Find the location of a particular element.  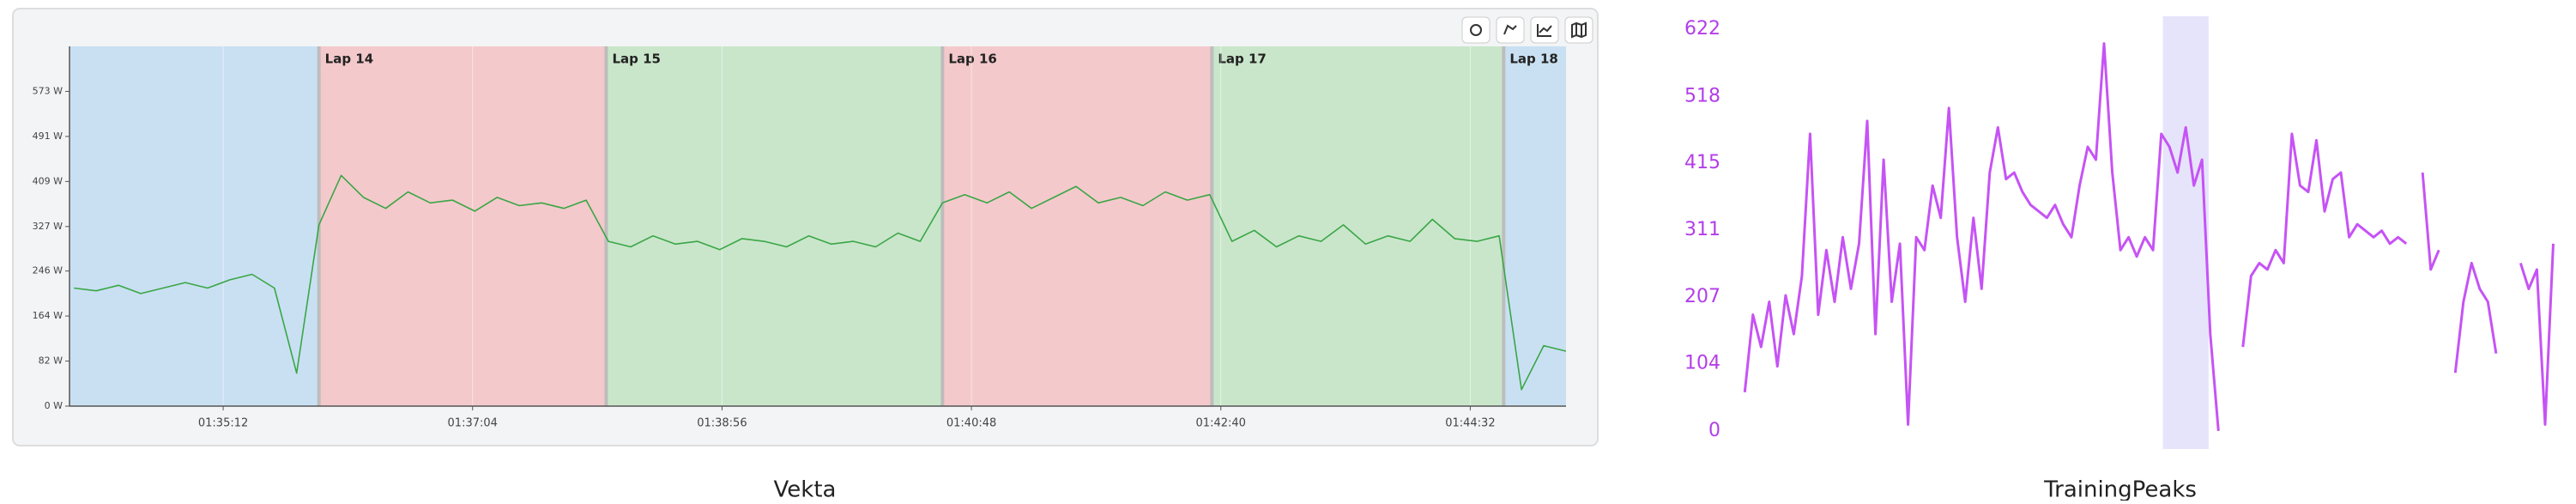

y-tick-label: 573 W is located at coordinates (48, 90).